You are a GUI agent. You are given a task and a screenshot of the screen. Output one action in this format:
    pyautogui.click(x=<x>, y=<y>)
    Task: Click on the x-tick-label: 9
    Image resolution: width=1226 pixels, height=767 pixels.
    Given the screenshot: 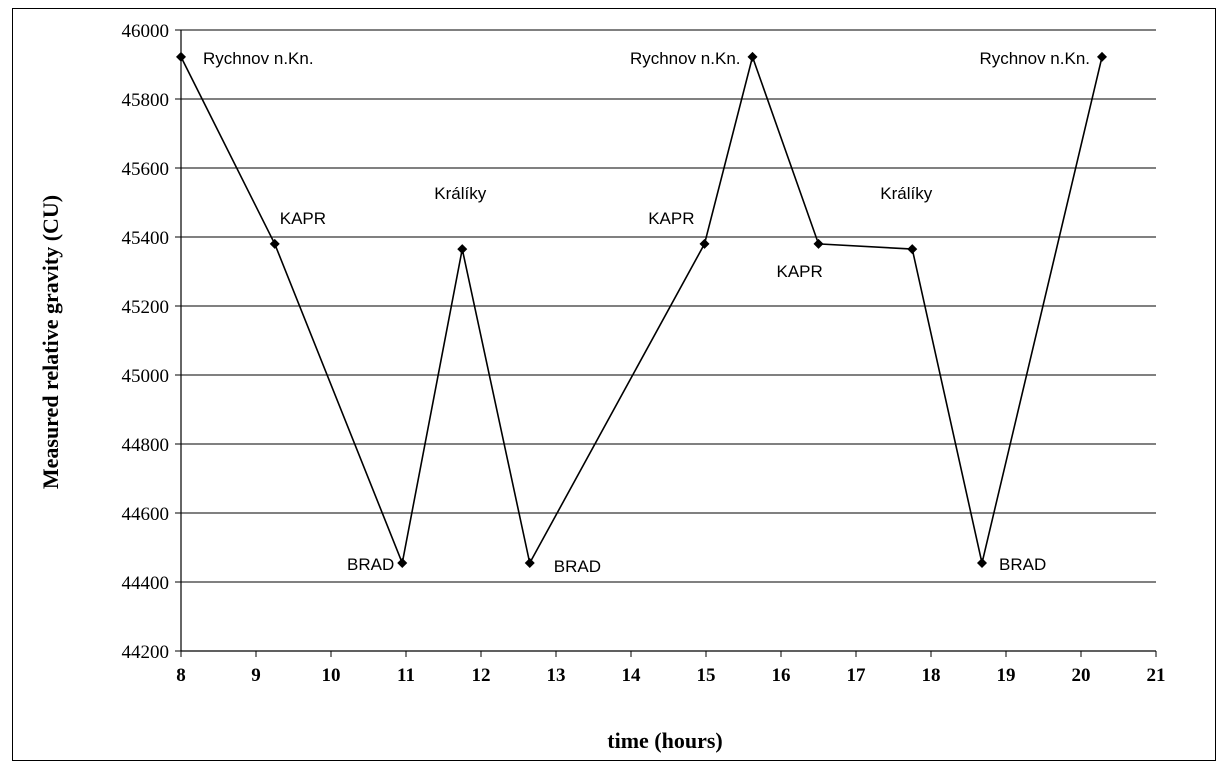 What is the action you would take?
    pyautogui.click(x=256, y=675)
    